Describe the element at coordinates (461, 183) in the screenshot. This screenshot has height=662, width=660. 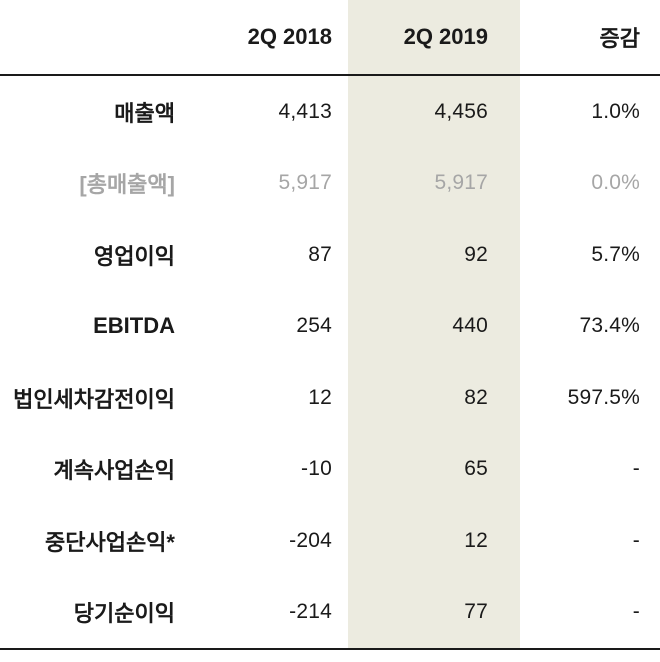
I see `value-2q-2019: 5,917` at that location.